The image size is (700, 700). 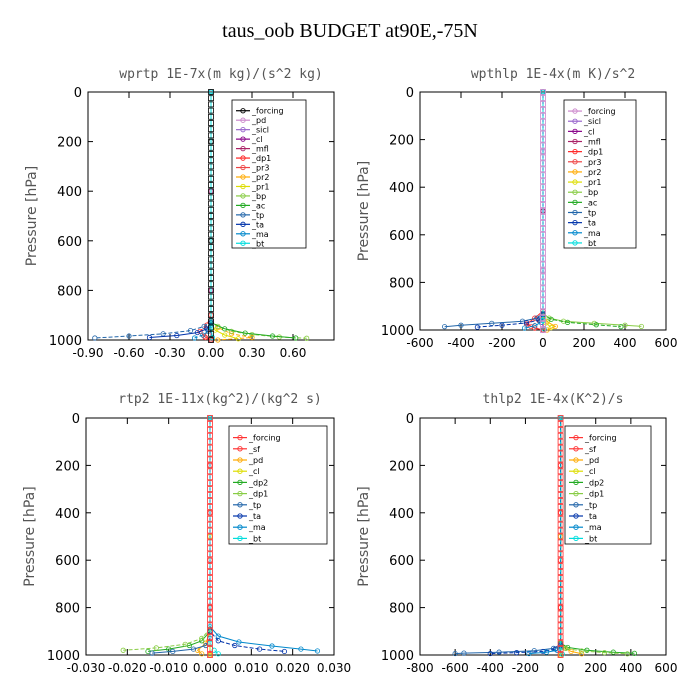 I want to click on legend-label: _ta, so click(x=254, y=516).